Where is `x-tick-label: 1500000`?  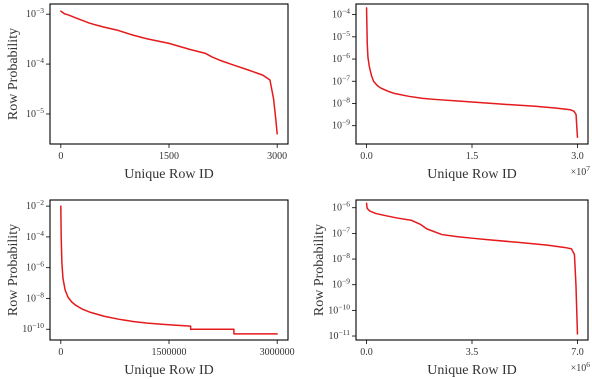
x-tick-label: 1500000 is located at coordinates (169, 352).